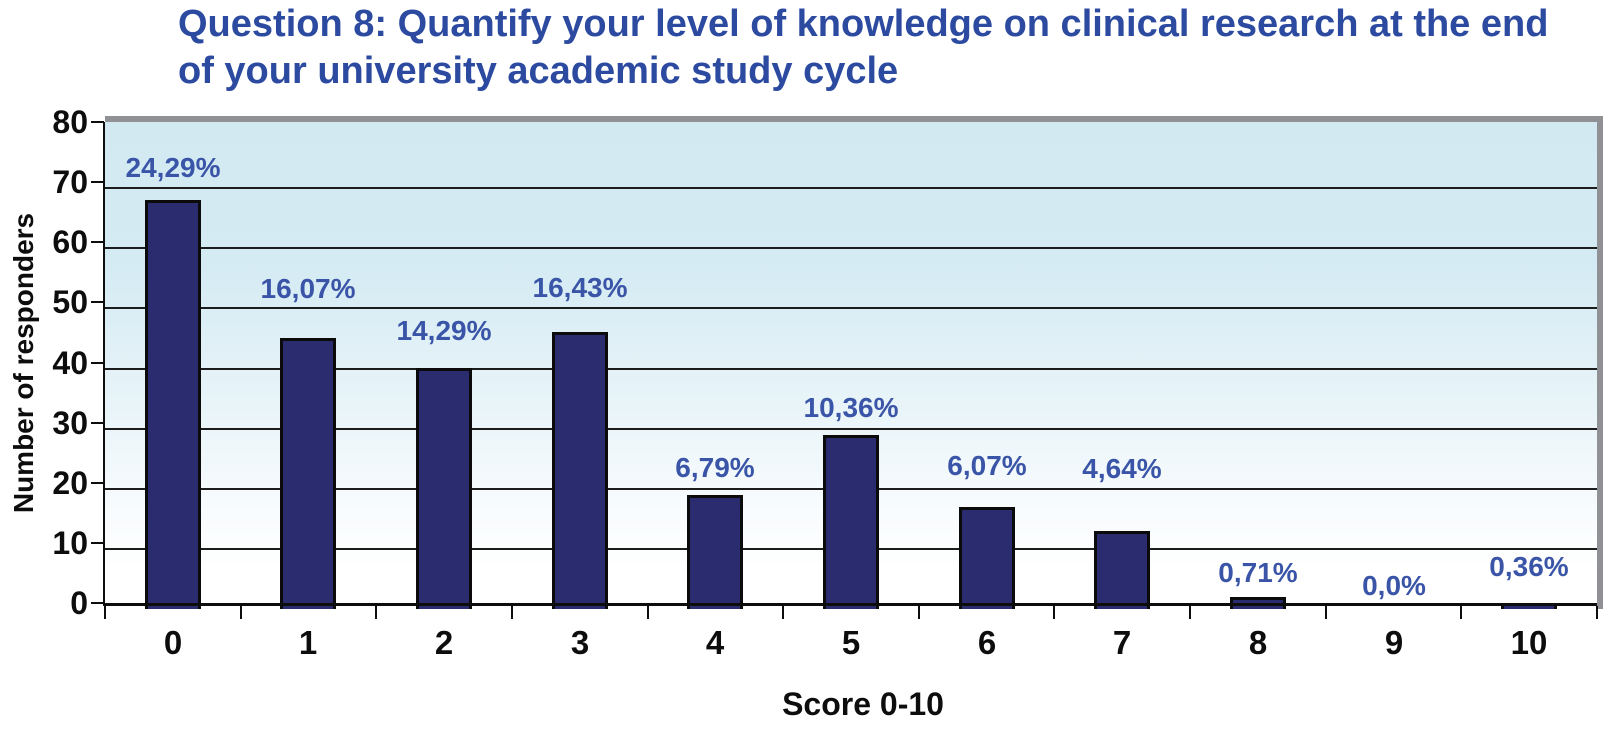 The image size is (1603, 730). Describe the element at coordinates (70, 423) in the screenshot. I see `y-tick-label-30: 30` at that location.